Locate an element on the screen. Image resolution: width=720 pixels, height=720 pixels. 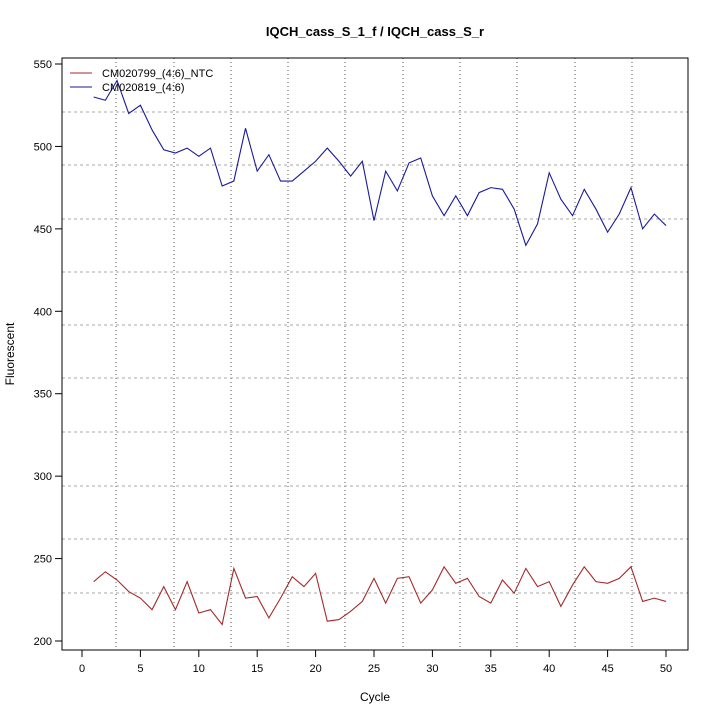
x-axis-label: Cycle is located at coordinates (375, 697).